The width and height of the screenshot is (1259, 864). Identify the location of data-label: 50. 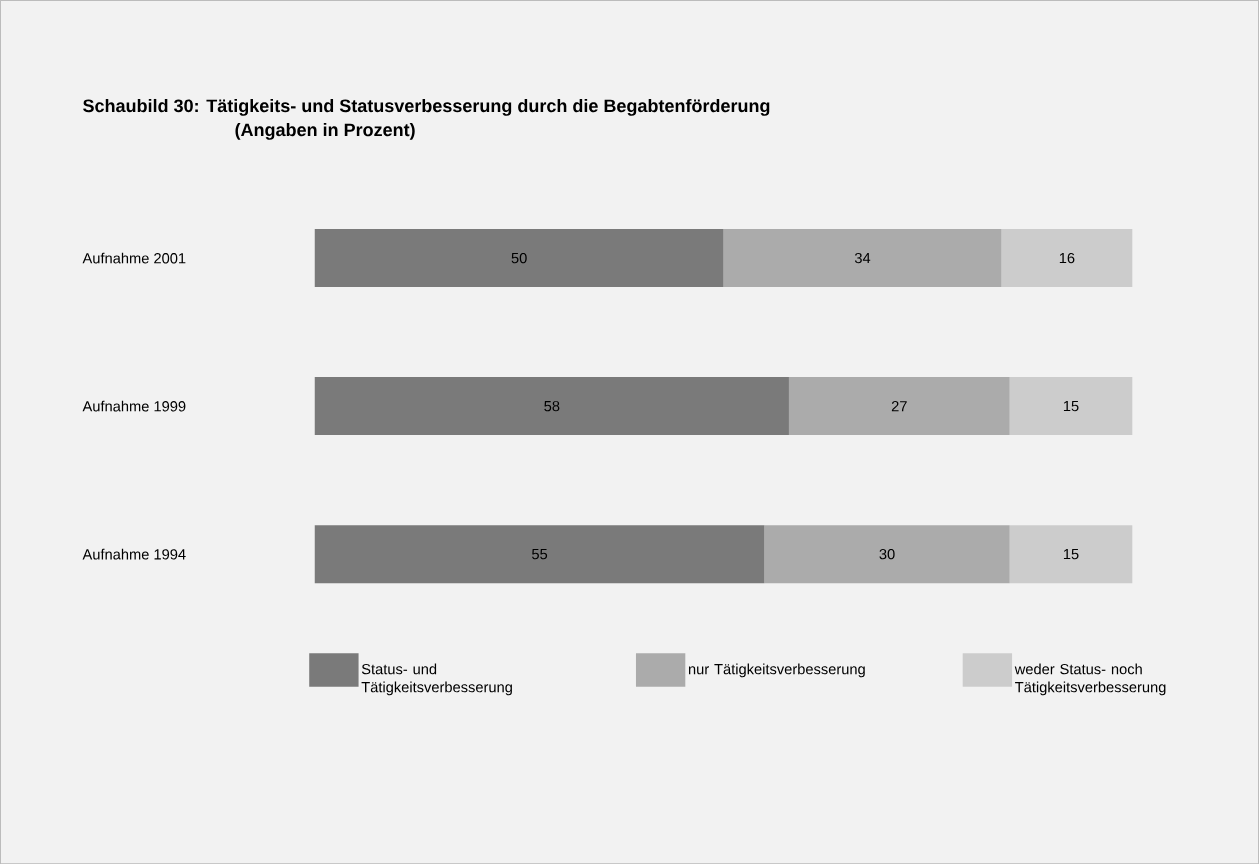
(519, 258).